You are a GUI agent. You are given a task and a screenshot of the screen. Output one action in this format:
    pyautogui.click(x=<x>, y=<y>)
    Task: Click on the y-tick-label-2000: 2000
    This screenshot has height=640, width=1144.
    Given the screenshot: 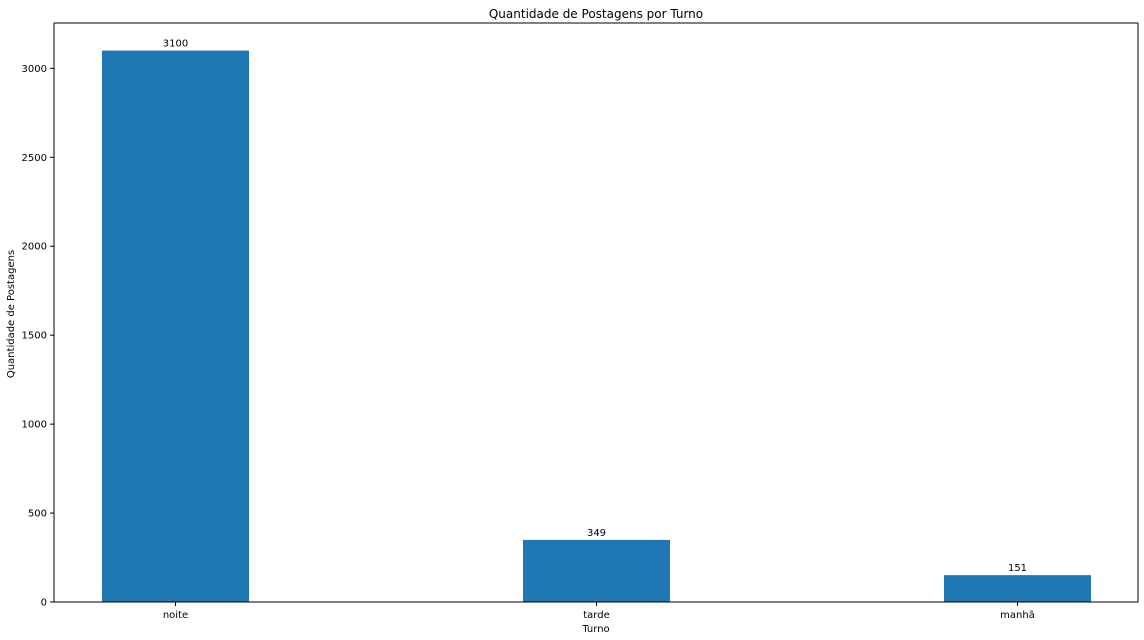 What is the action you would take?
    pyautogui.click(x=34, y=247)
    